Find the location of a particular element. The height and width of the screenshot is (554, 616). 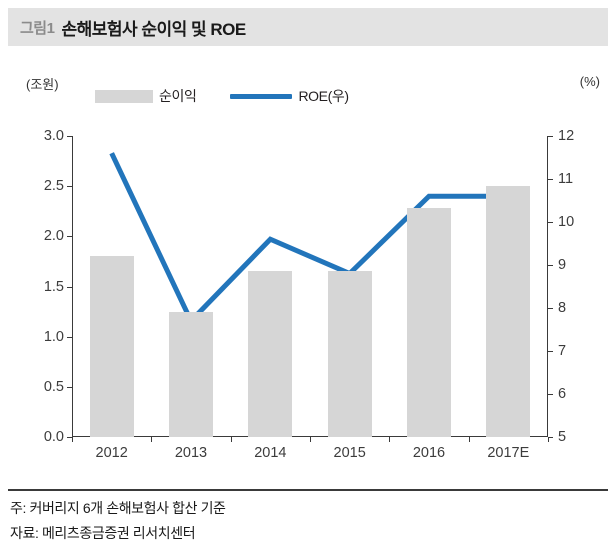

y-axis-tick-label: 2.5 is located at coordinates (53, 186).